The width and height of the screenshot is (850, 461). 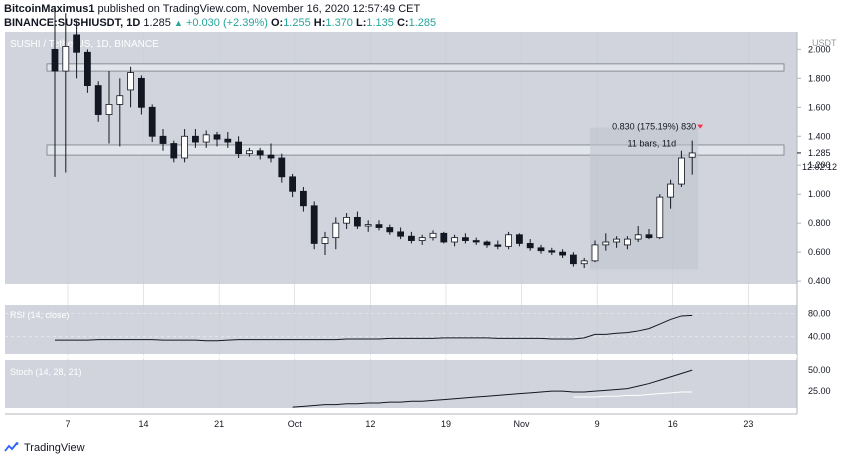 What do you see at coordinates (597, 424) in the screenshot?
I see `x-tick-label: 9` at bounding box center [597, 424].